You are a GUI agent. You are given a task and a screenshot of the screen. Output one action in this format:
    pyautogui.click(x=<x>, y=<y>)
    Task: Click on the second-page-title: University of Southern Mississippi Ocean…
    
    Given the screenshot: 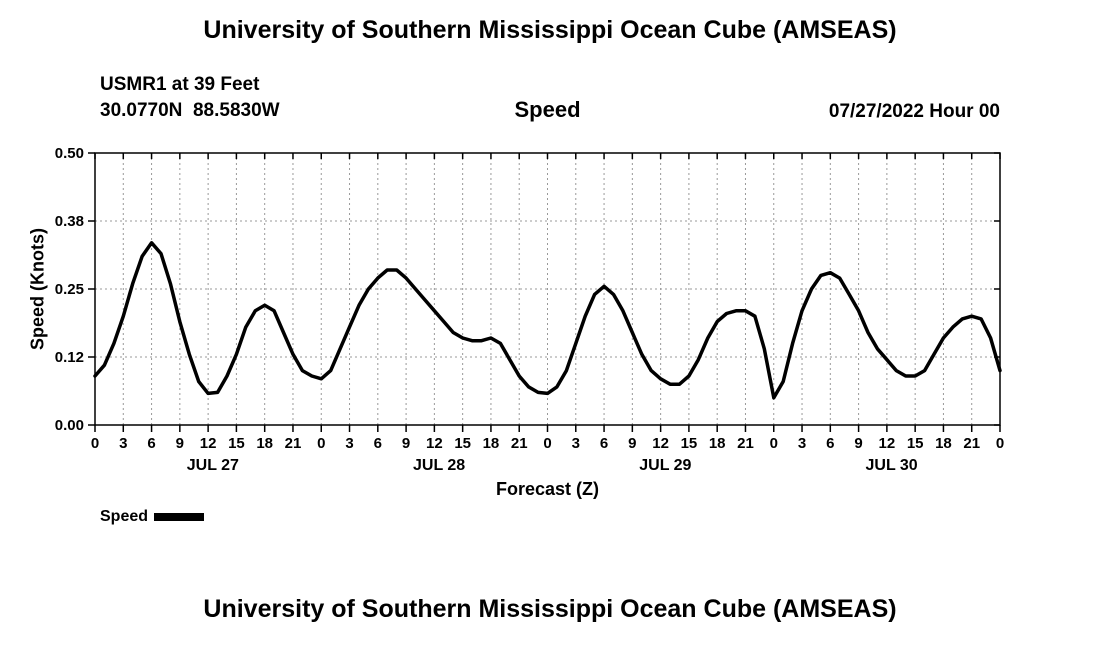 What is the action you would take?
    pyautogui.click(x=550, y=609)
    